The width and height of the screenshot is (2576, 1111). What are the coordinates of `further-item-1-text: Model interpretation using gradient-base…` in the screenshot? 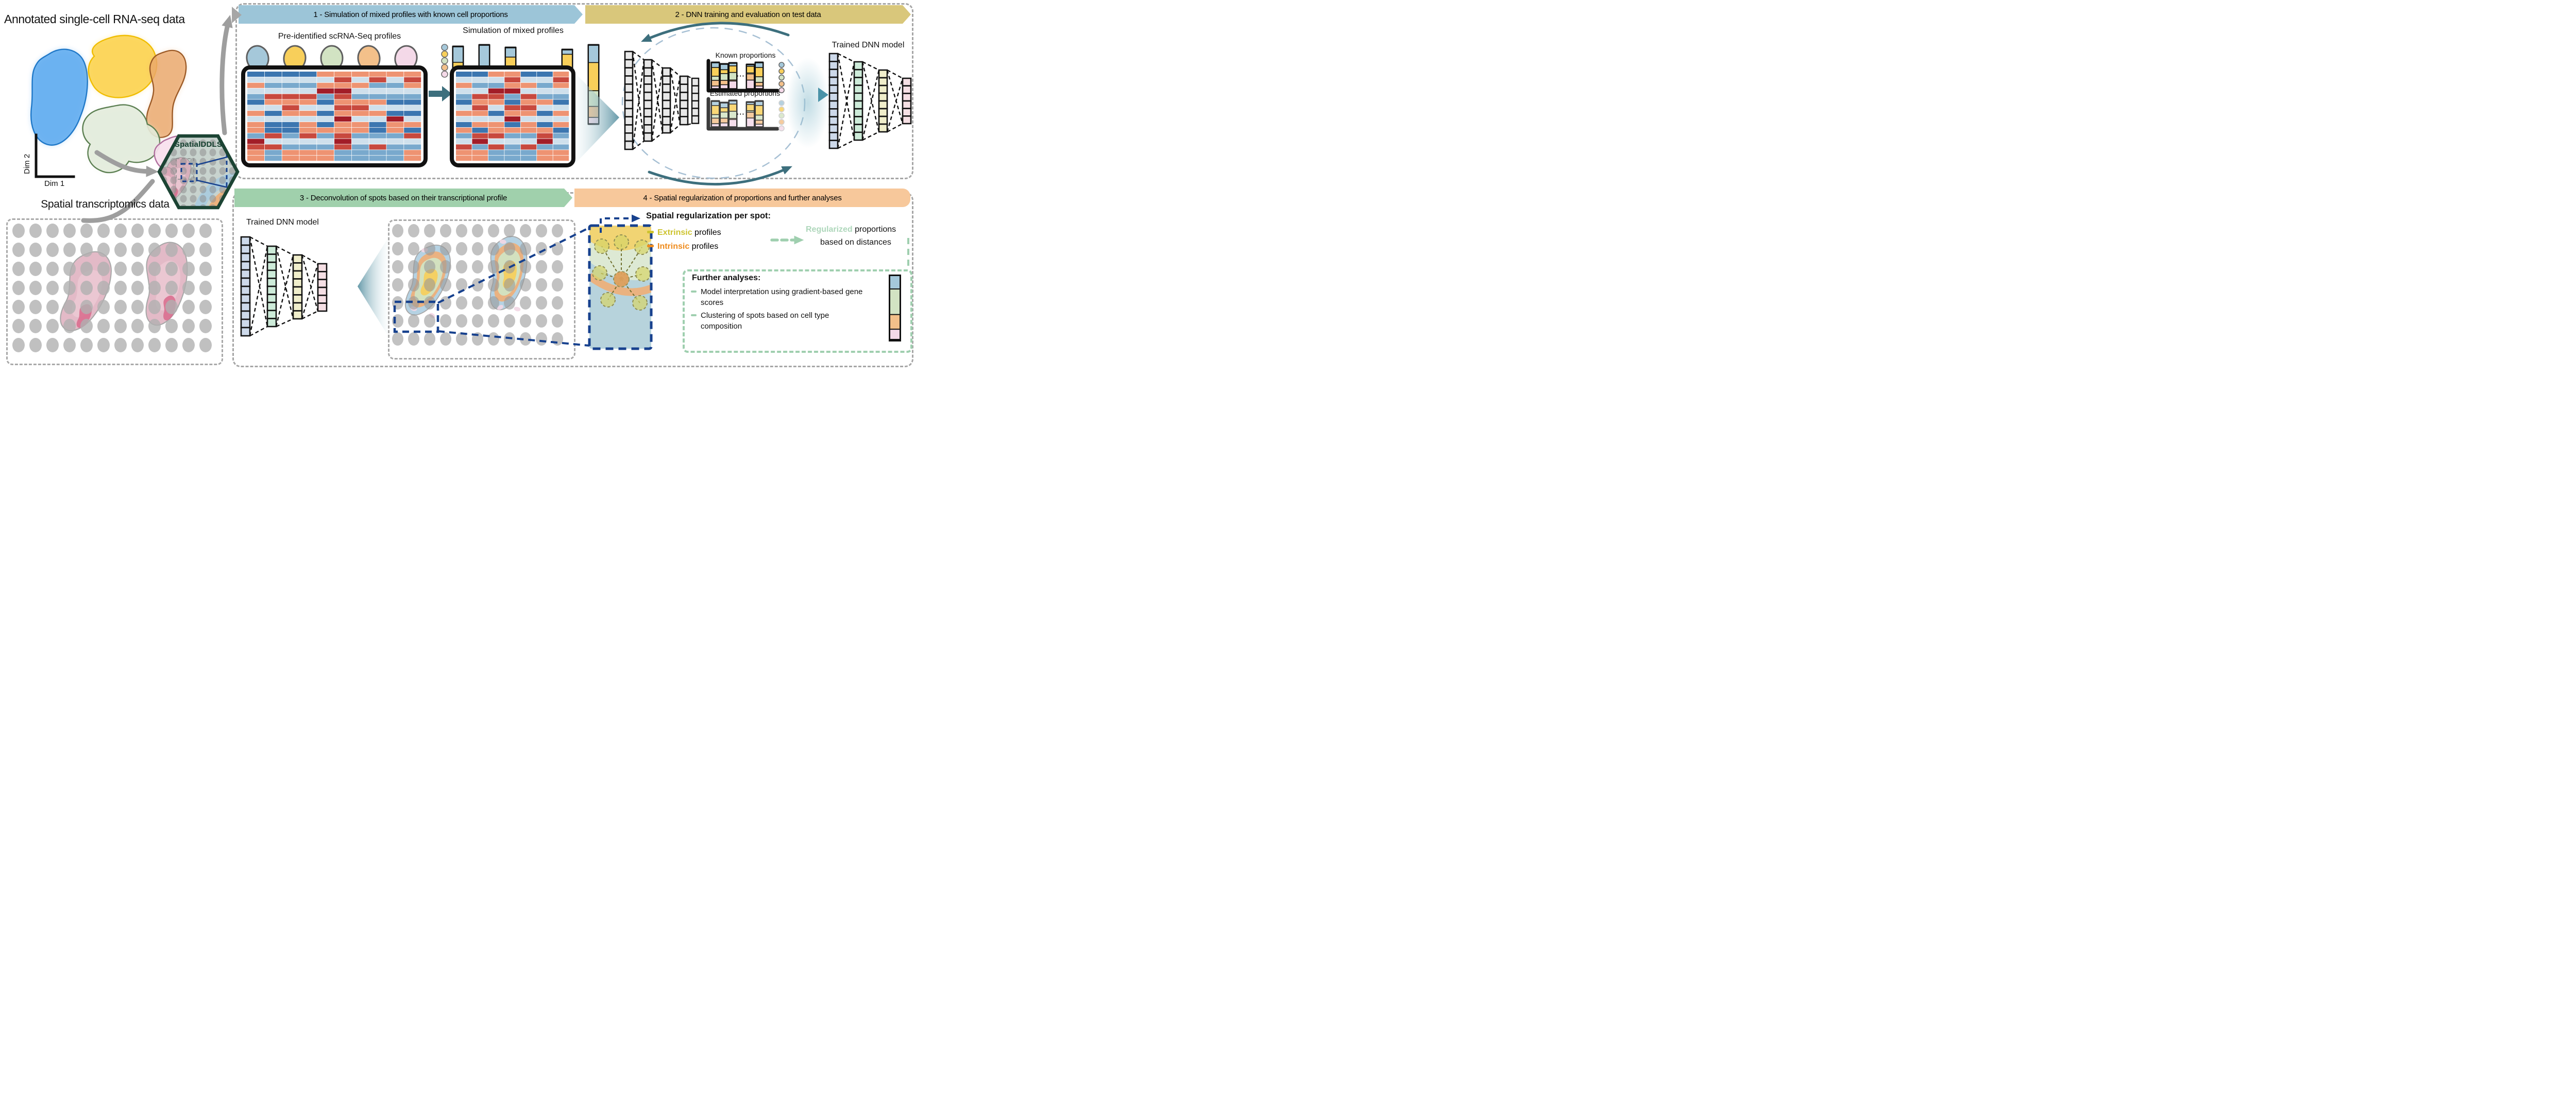 It's located at (782, 297).